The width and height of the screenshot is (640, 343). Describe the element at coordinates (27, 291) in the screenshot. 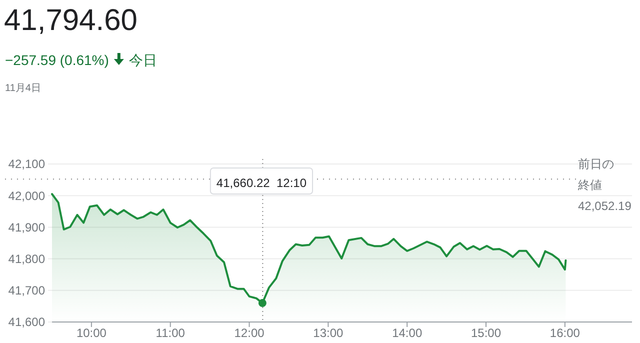

I see `y-tick-label: 41,700` at that location.